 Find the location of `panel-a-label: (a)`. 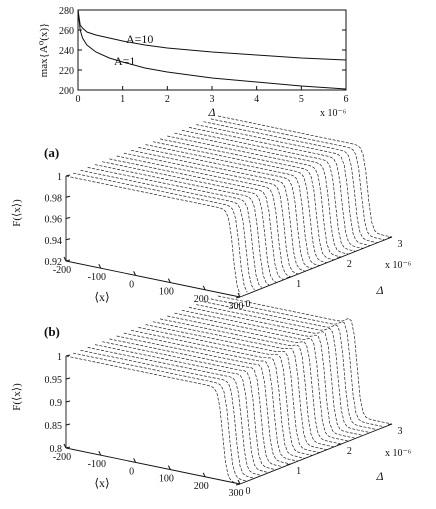

panel-a-label: (a) is located at coordinates (51, 152).